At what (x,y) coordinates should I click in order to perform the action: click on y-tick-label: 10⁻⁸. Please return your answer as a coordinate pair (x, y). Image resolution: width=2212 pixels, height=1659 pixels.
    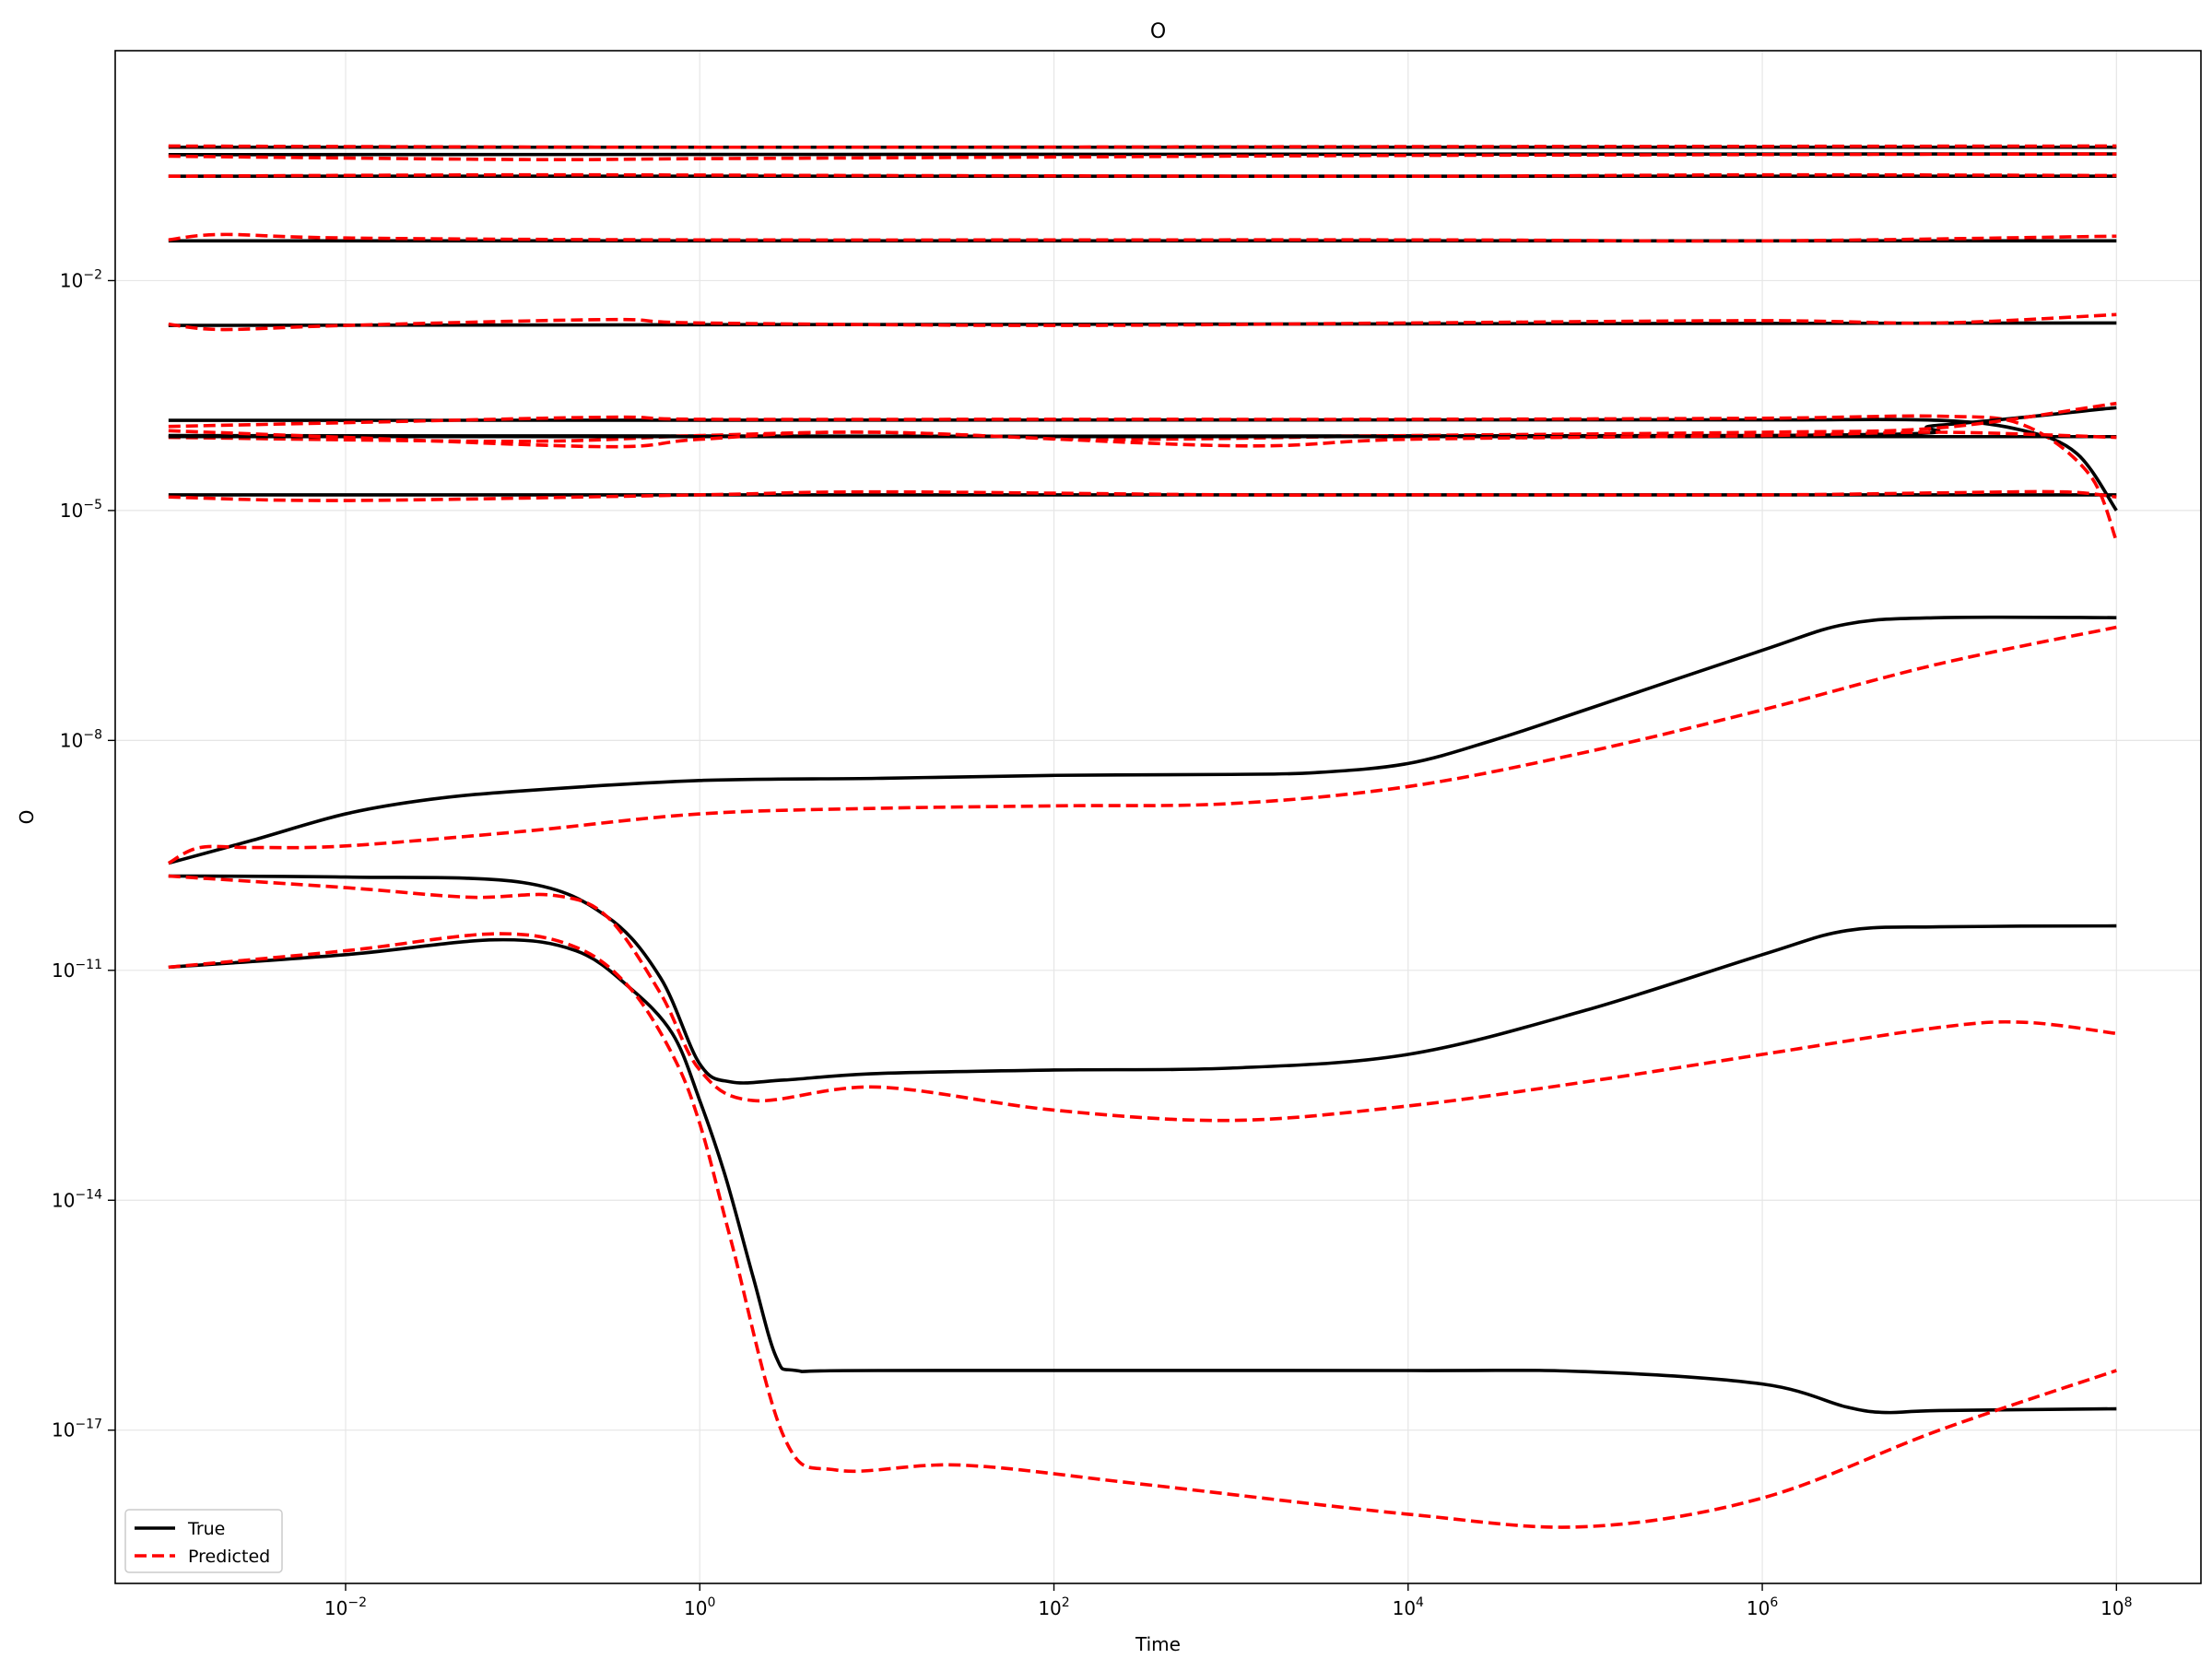
    Looking at the image, I should click on (81, 739).